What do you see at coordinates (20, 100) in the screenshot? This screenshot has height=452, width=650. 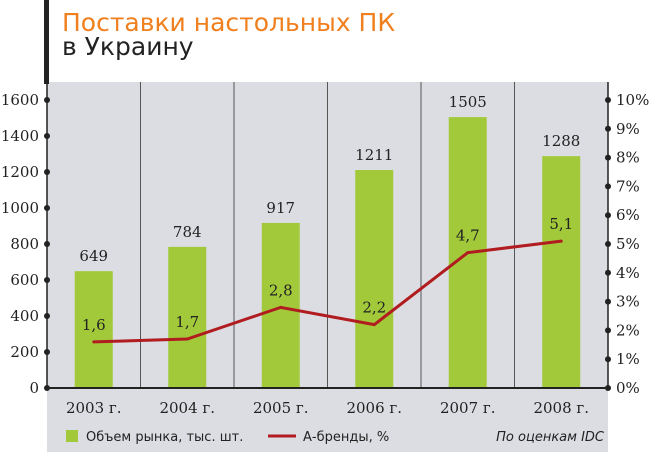 I see `y-tick-label: 1600` at bounding box center [20, 100].